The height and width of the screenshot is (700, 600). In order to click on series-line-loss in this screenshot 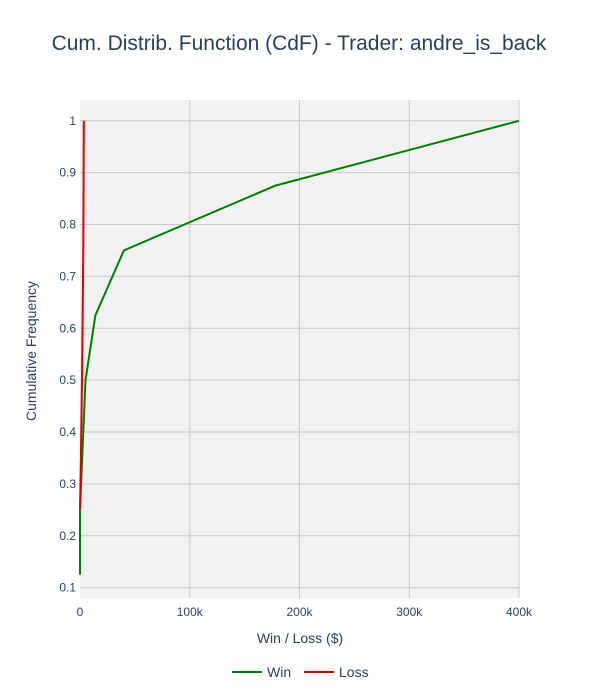, I will do `click(82, 315)`.